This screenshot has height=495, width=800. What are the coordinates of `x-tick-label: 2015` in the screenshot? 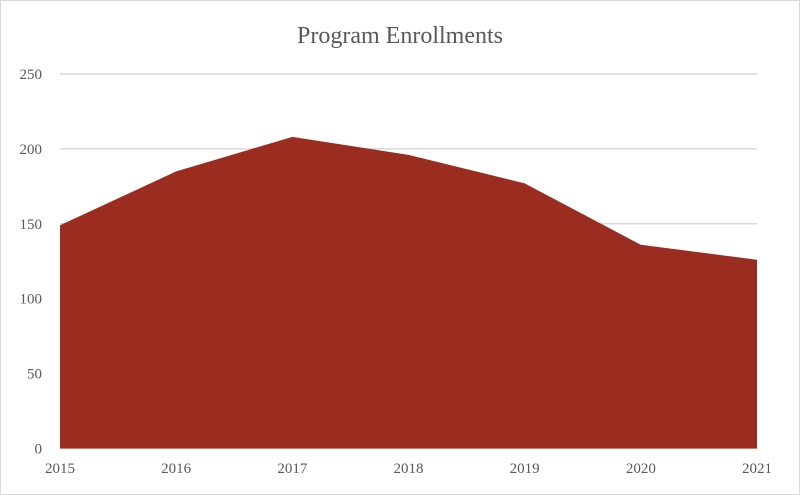 It's located at (60, 469).